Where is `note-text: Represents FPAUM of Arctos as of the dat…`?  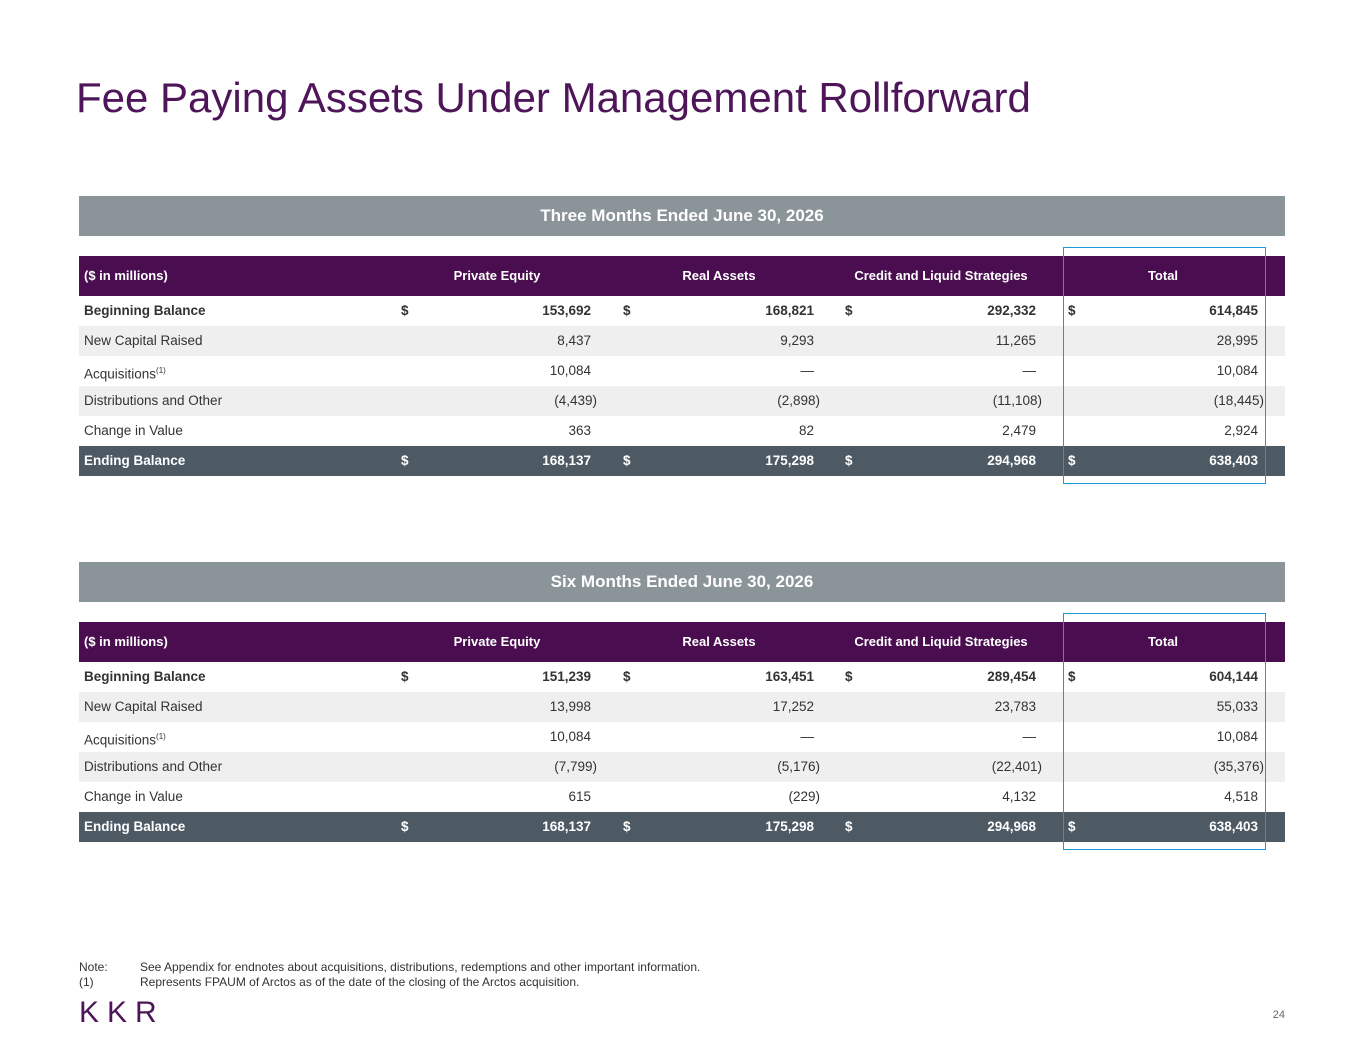
note-text: Represents FPAUM of Arctos as of the dat… is located at coordinates (360, 982).